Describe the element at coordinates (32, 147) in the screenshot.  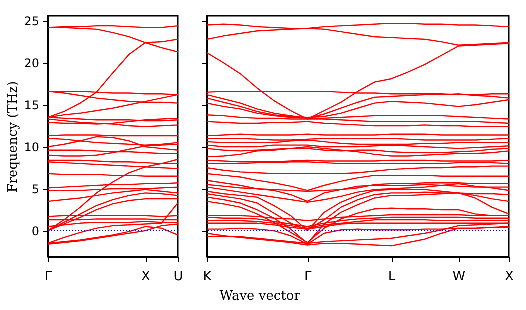
I see `y-tick-label: 10` at that location.